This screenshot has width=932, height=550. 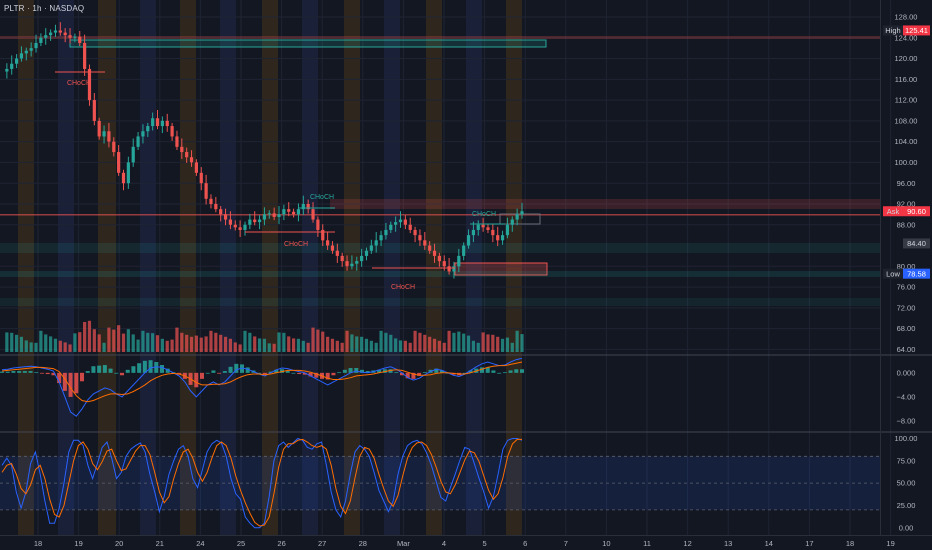 What do you see at coordinates (916, 30) in the screenshot?
I see `price-label-value: 125.41` at bounding box center [916, 30].